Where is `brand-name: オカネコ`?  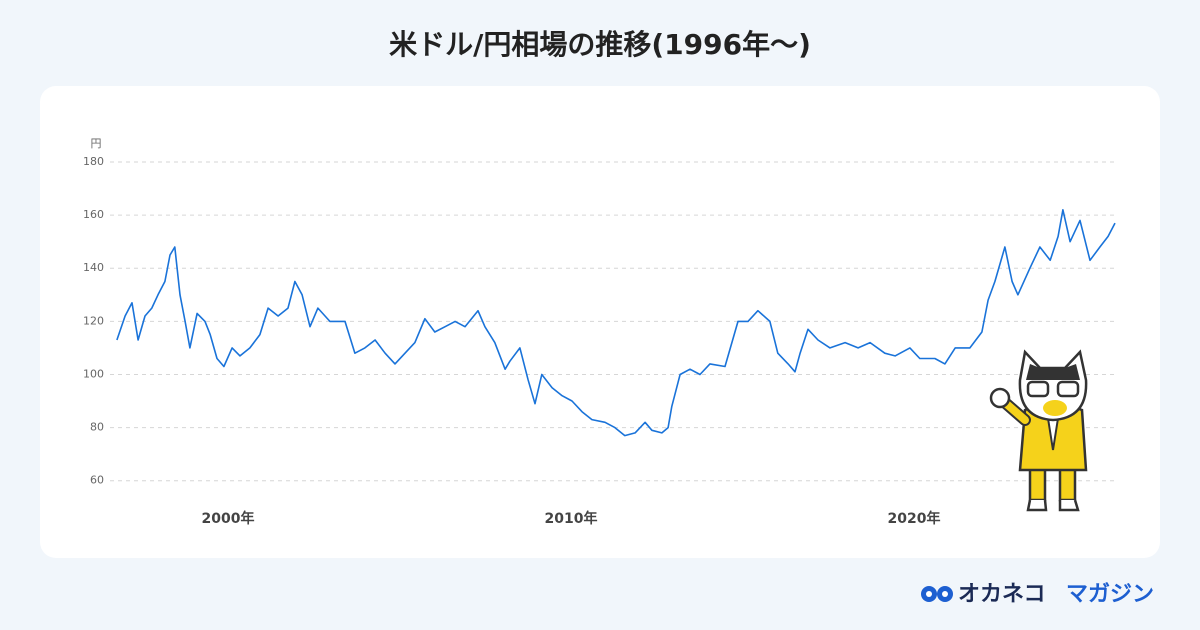 brand-name: オカネコ is located at coordinates (1002, 594).